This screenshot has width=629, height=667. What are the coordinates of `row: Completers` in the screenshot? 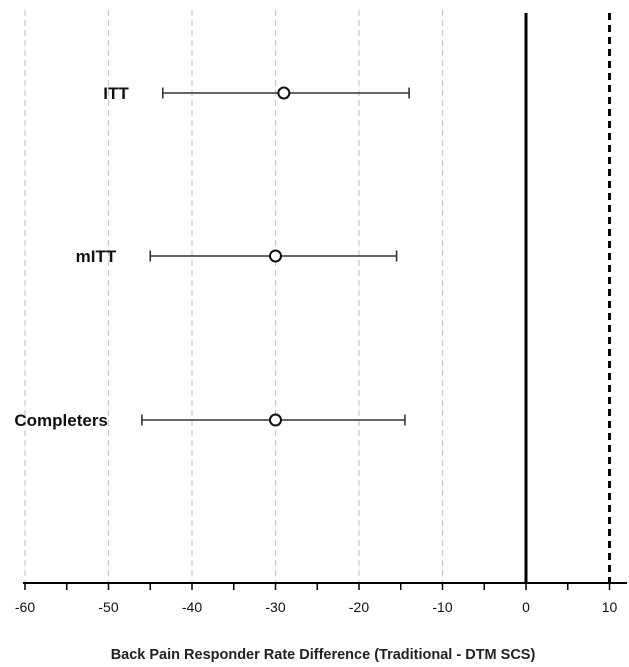 It's located at (210, 420).